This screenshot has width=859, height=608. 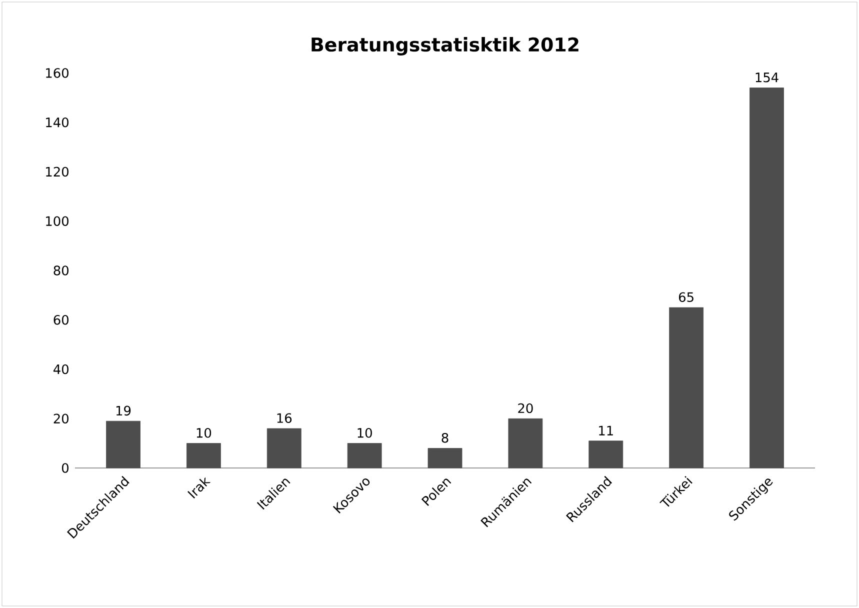 What do you see at coordinates (65, 468) in the screenshot?
I see `y-tick-label: 0` at bounding box center [65, 468].